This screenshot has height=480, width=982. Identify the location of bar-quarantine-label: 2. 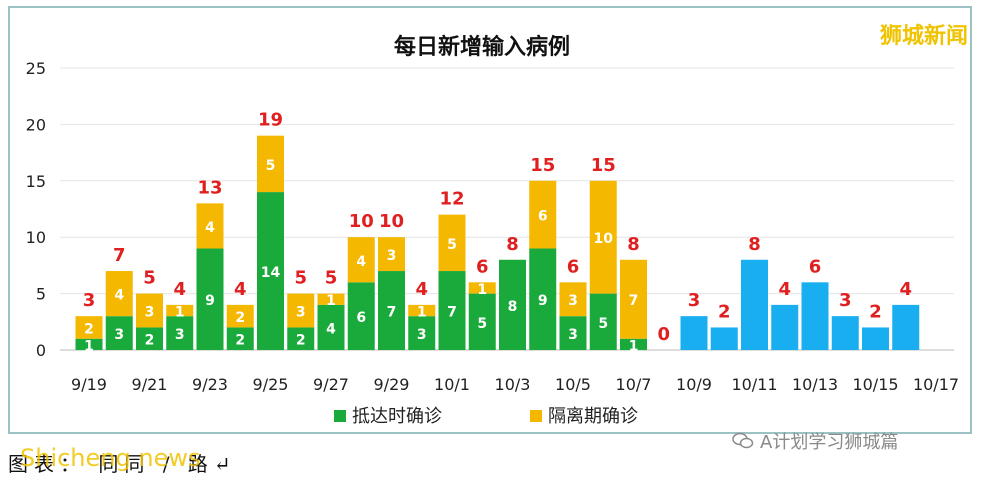
(240, 318).